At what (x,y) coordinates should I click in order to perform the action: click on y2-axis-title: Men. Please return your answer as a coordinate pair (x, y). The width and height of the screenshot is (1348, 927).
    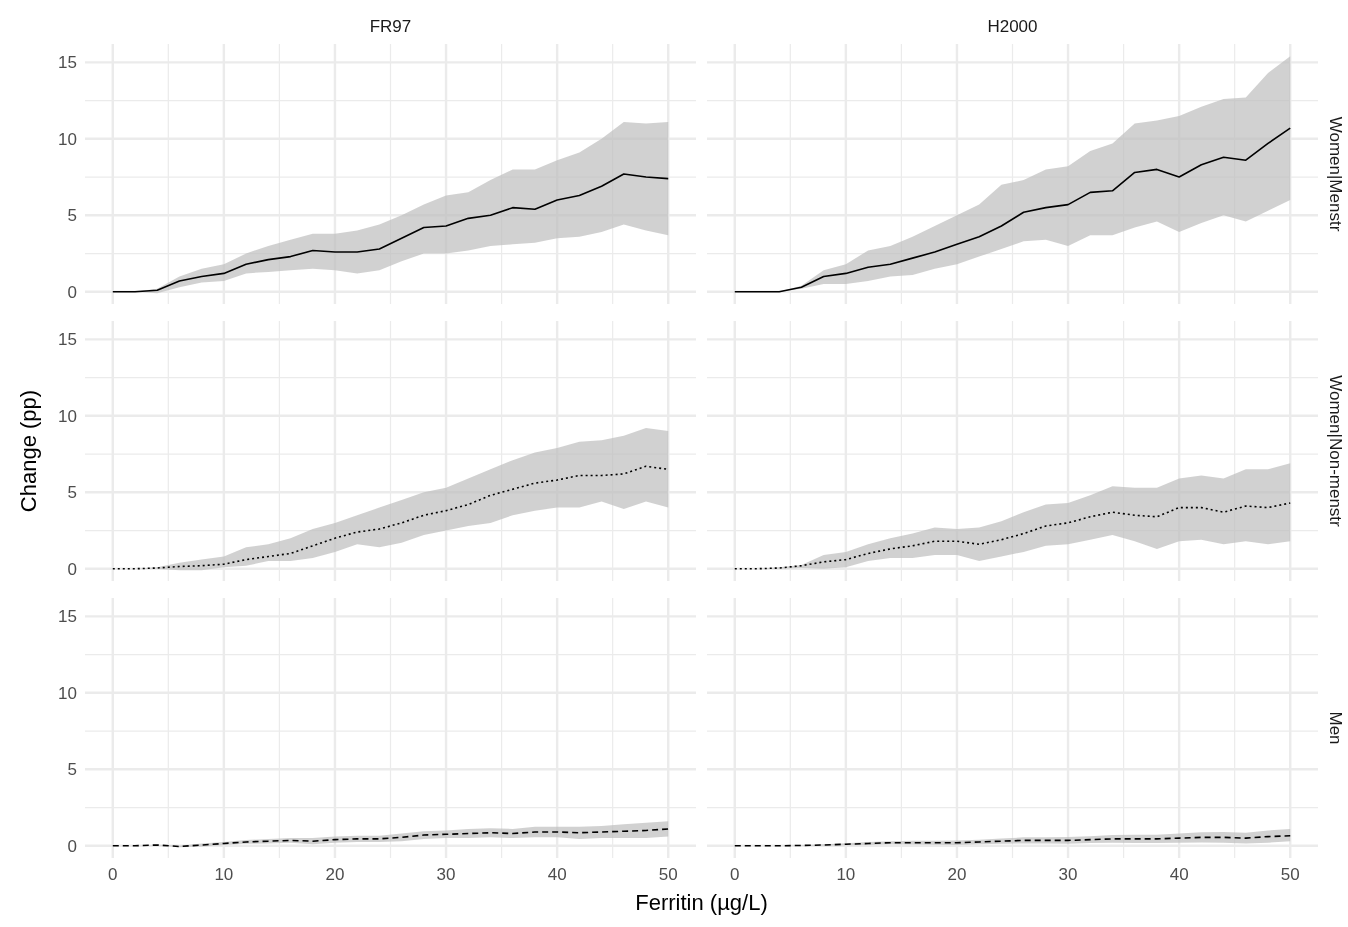
    Looking at the image, I should click on (1335, 728).